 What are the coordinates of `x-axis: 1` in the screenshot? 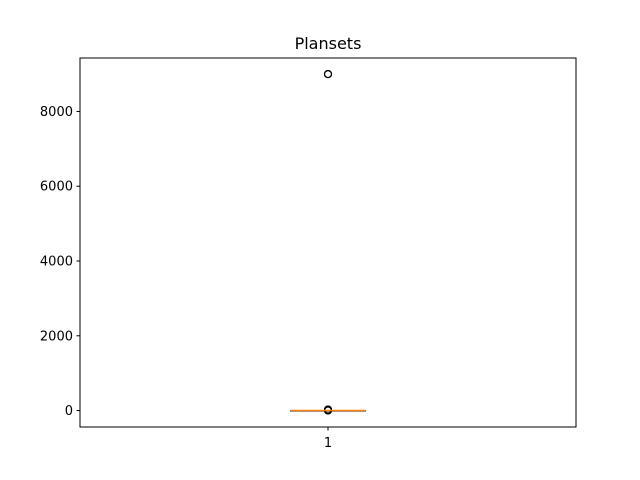 It's located at (328, 439).